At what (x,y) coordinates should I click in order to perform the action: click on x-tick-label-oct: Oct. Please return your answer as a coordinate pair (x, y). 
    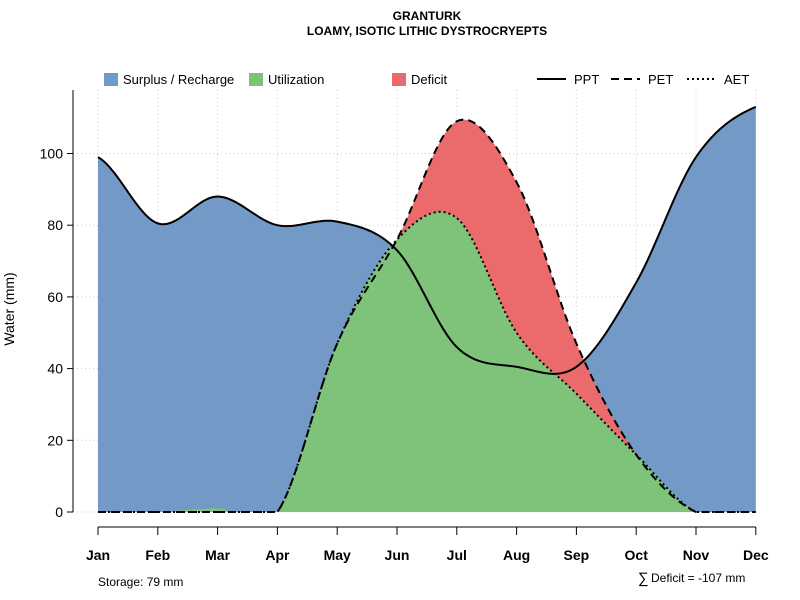
    Looking at the image, I should click on (637, 555).